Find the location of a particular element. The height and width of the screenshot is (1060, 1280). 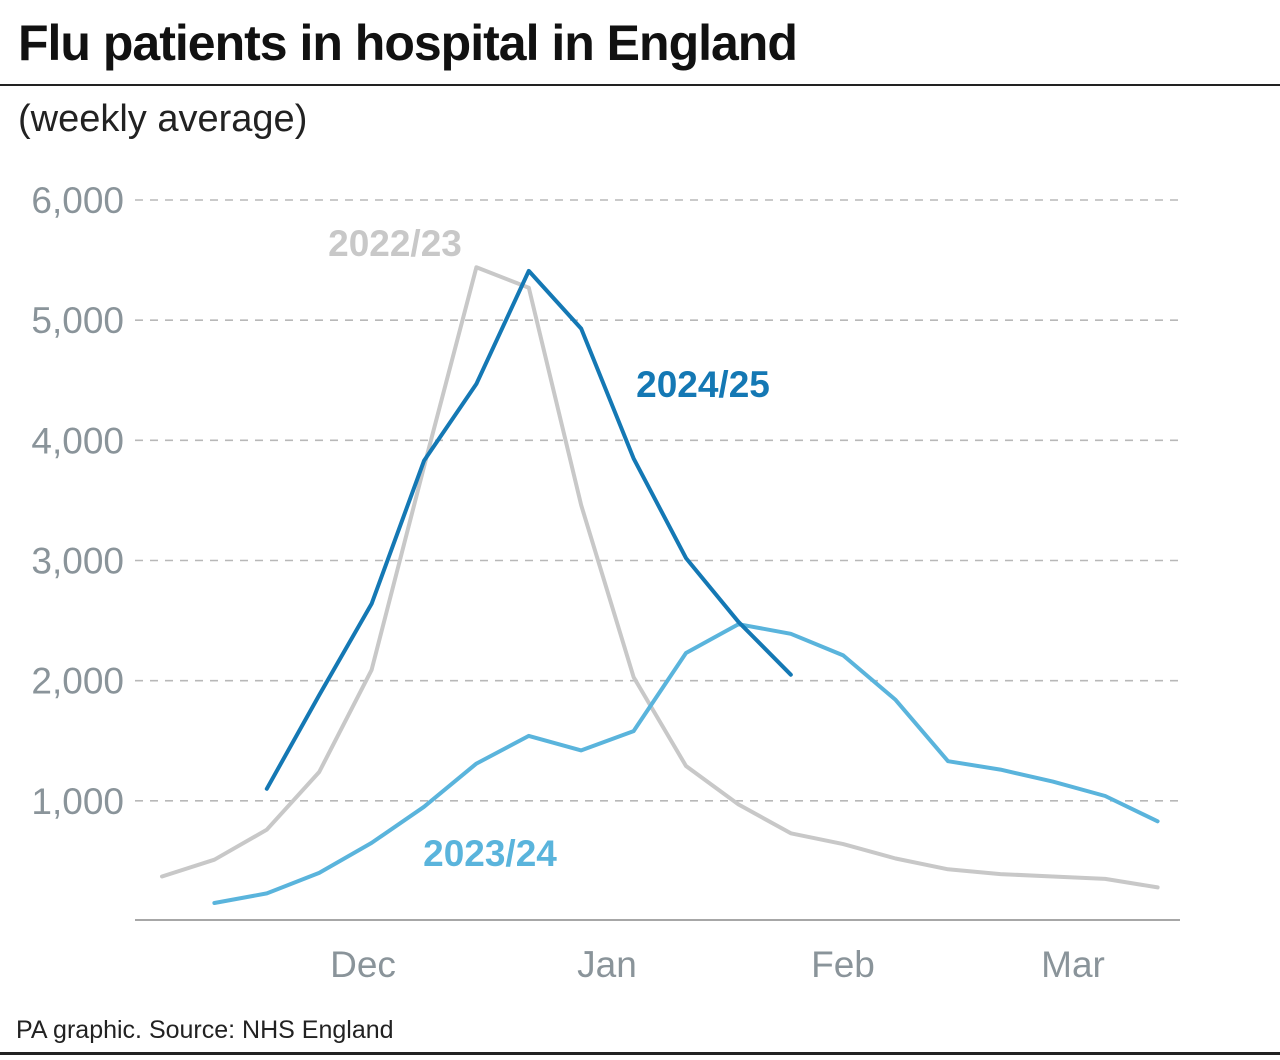

chart-subtitle: (weekly average) is located at coordinates (163, 119).